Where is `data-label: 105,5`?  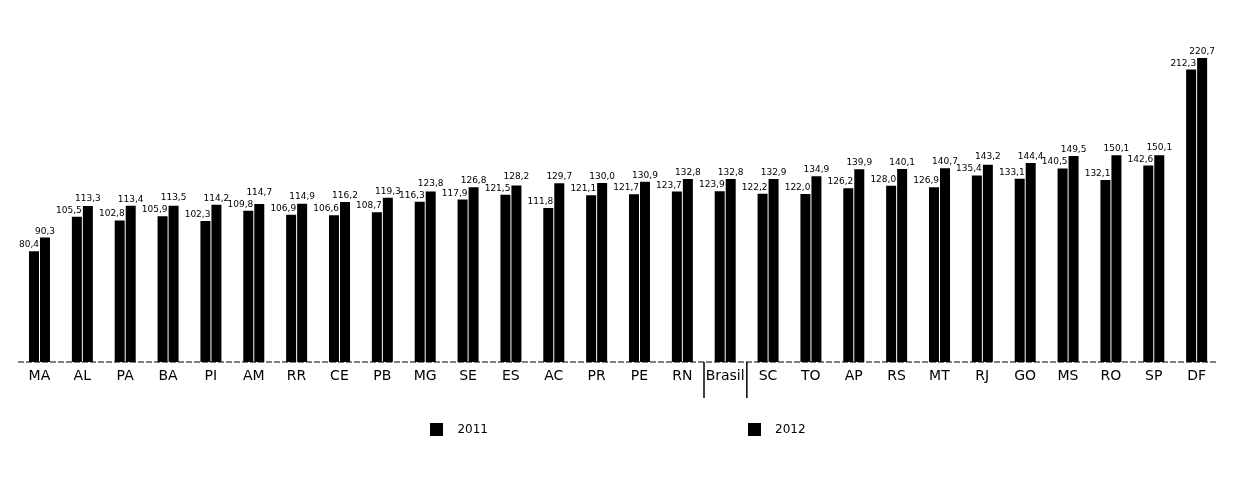
data-label: 105,5 is located at coordinates (69, 209).